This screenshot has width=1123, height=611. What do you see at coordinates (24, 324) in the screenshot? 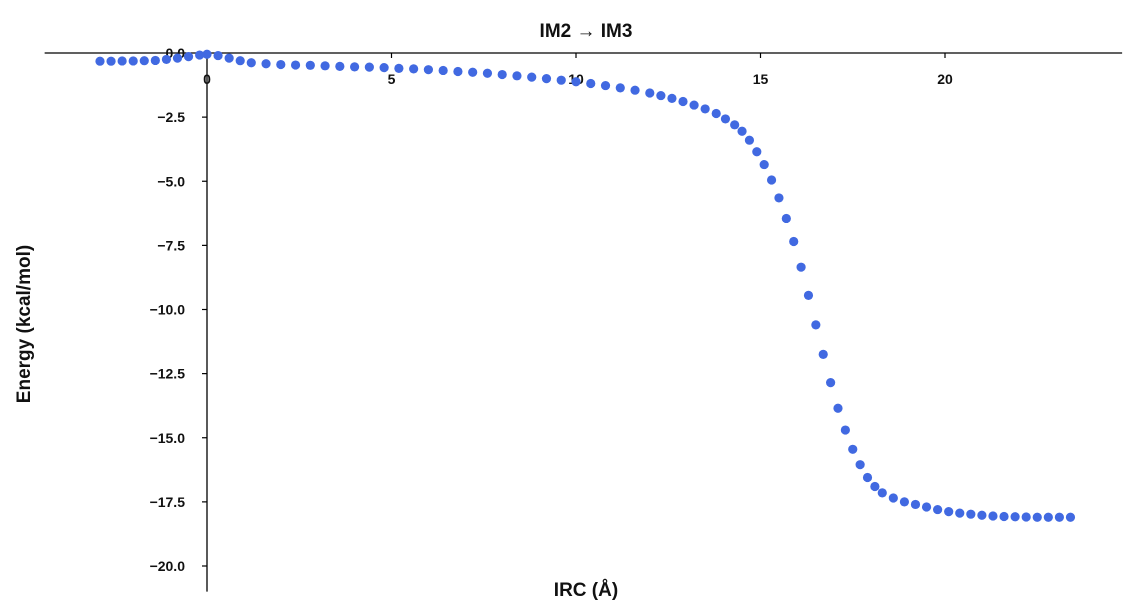
I see `y-axis-title: Energy (kcal/mol)` at bounding box center [24, 324].